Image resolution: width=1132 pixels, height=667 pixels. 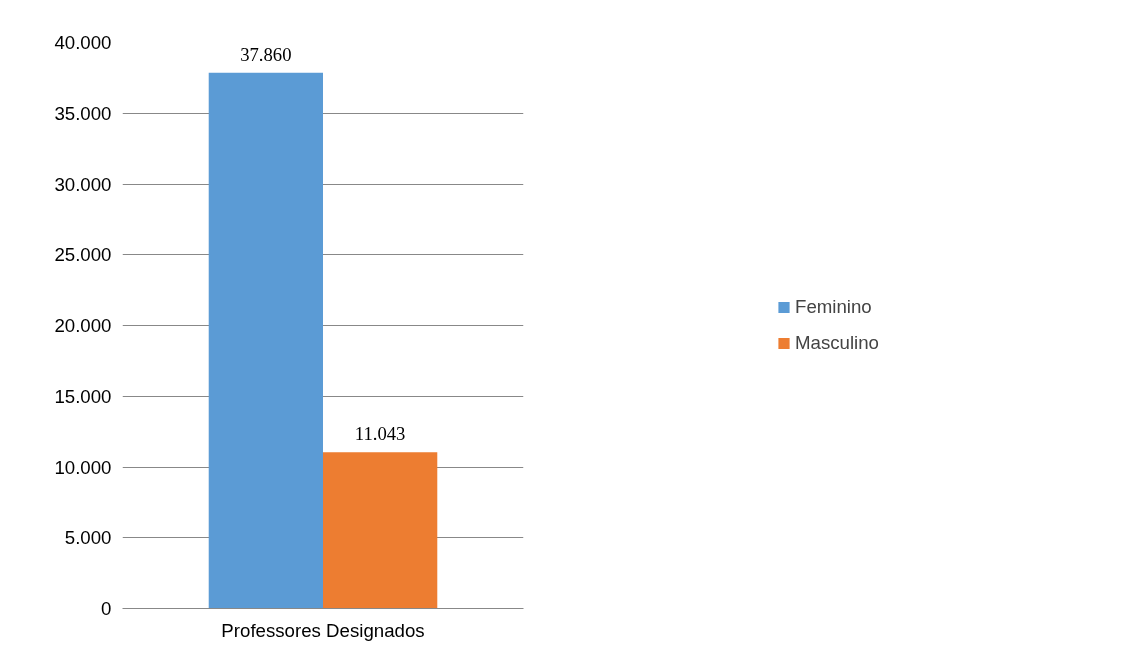 What do you see at coordinates (106, 608) in the screenshot?
I see `y-tick-label: 0` at bounding box center [106, 608].